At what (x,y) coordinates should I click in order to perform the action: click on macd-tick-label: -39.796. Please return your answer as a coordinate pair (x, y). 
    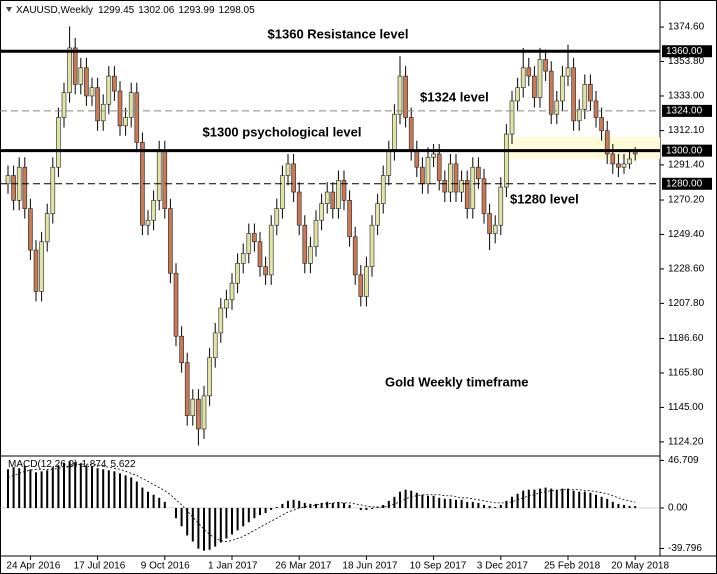
    Looking at the image, I should click on (685, 548).